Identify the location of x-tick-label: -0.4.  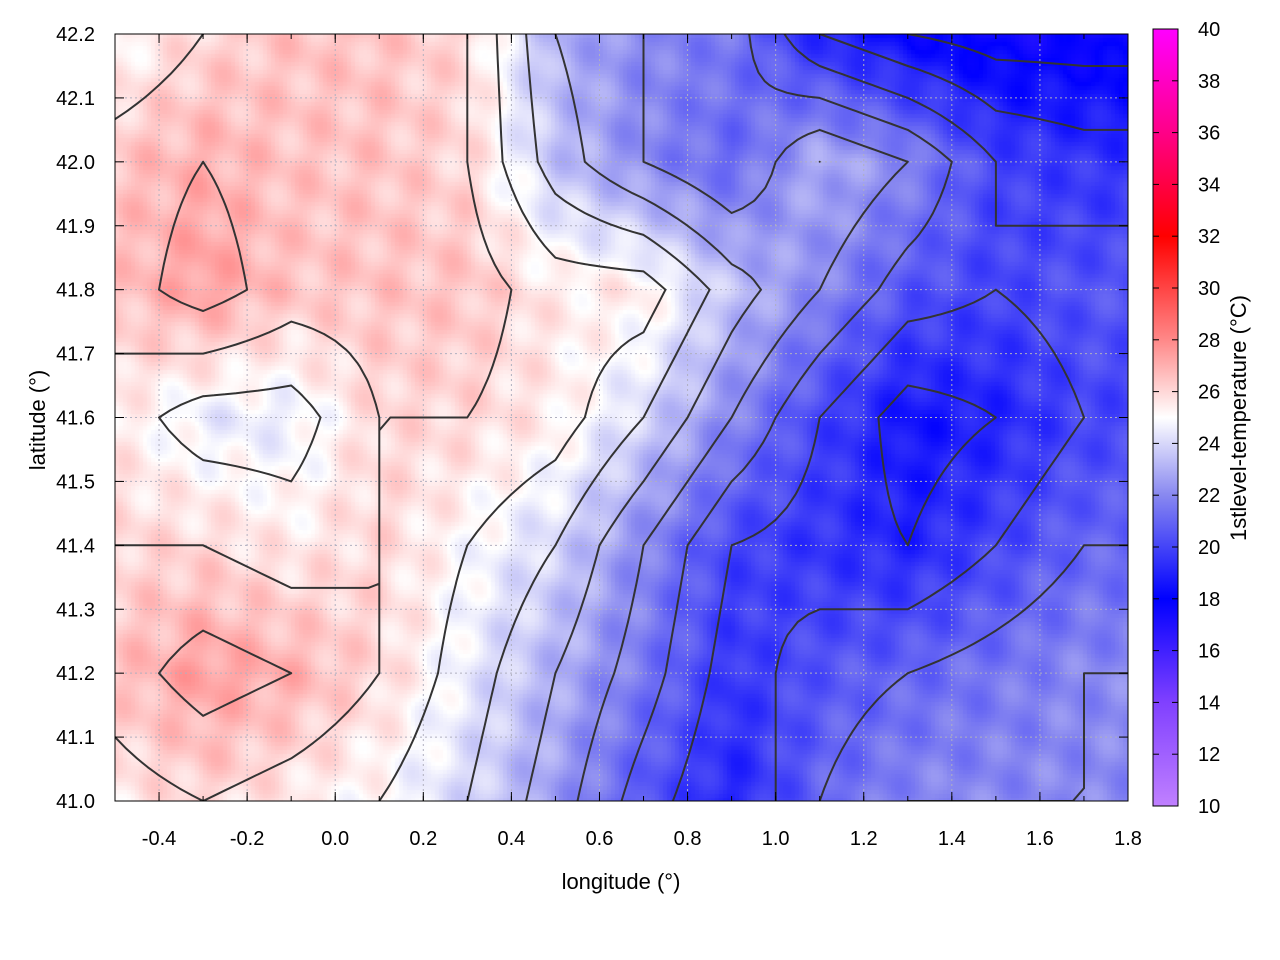
(159, 839).